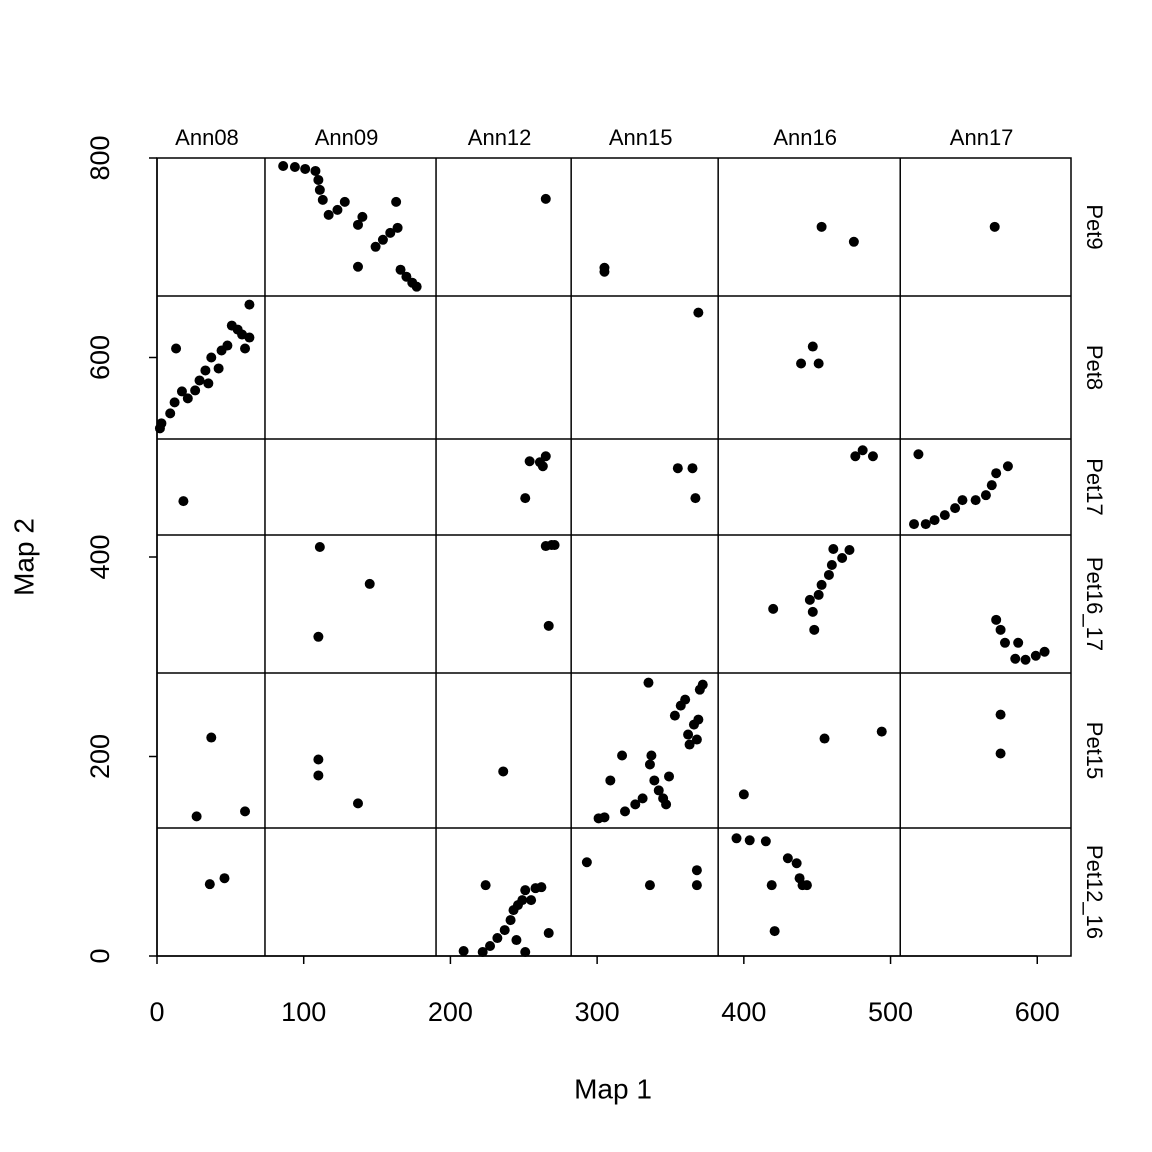 This screenshot has height=1152, width=1152. What do you see at coordinates (1037, 1012) in the screenshot?
I see `x-tick-label: 600` at bounding box center [1037, 1012].